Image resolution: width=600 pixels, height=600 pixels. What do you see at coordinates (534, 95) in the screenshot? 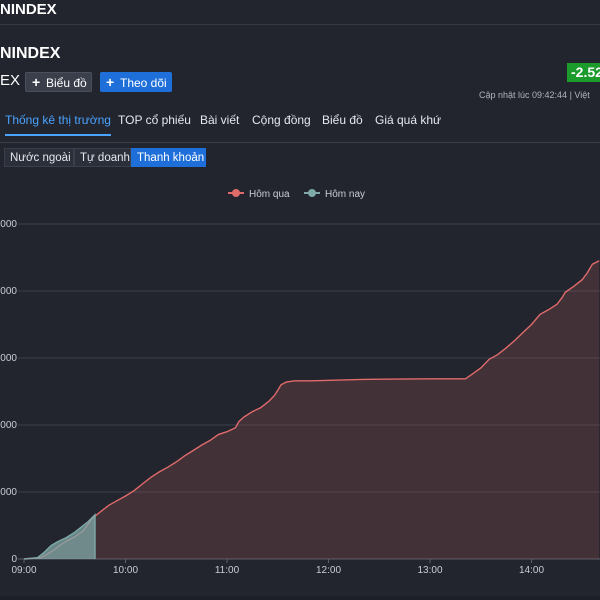
I see `update-time: Cập nhật lúc 09:42:44 | Việt` at bounding box center [534, 95].